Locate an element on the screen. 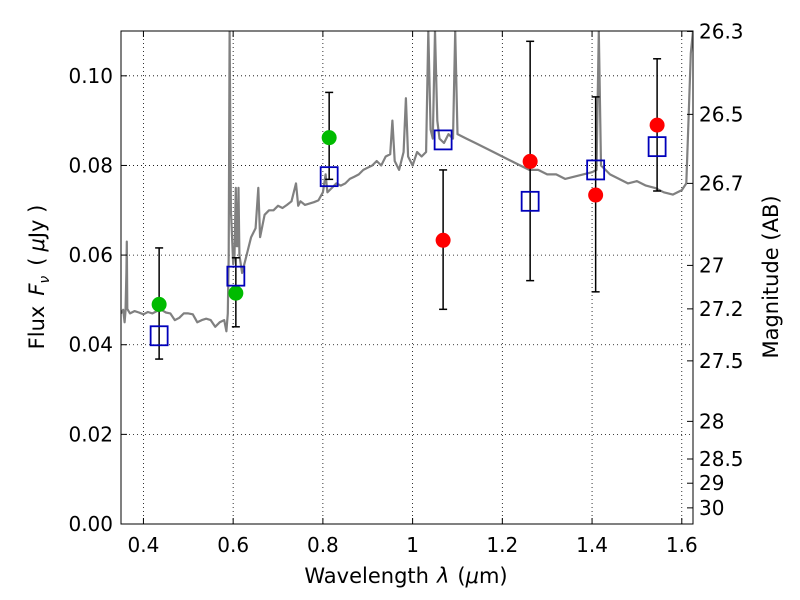 Image resolution: width=800 pixels, height=600 pixels. x-tick-label: 0.6 is located at coordinates (233, 545).